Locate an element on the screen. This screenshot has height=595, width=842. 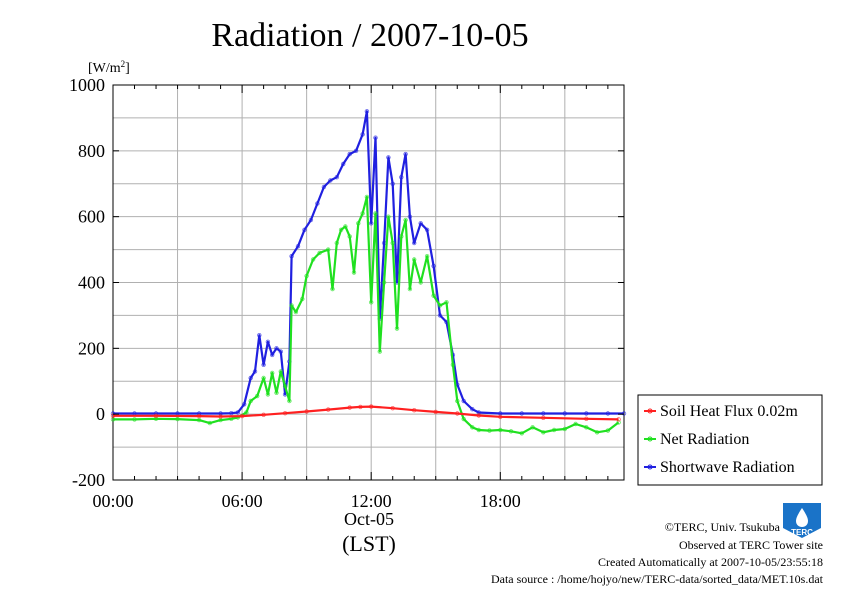
series-points-soil-heat-flux-0-02m is located at coordinates (365, 413).